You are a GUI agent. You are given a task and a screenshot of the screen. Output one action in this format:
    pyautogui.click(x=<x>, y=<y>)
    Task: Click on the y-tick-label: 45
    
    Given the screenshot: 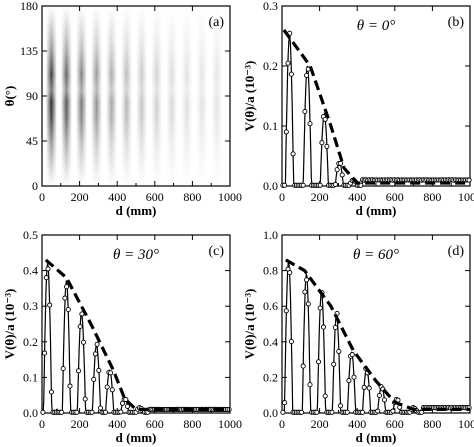 What is the action you would take?
    pyautogui.click(x=32, y=141)
    